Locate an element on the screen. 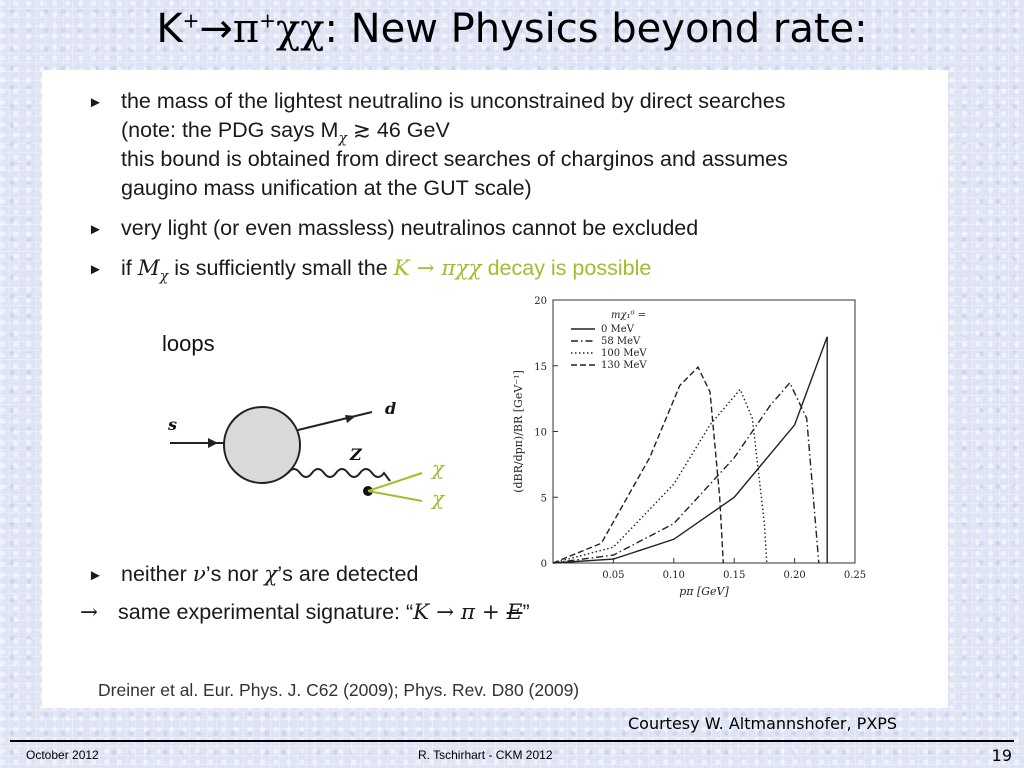  z-propagator is located at coordinates (339, 475).